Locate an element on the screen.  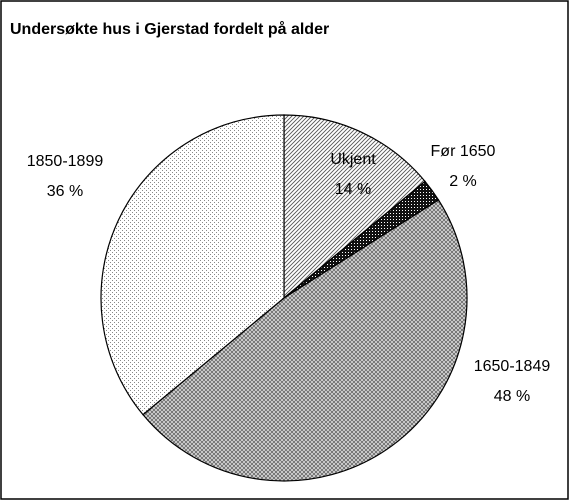
slice-label: Ukjent is located at coordinates (353, 159).